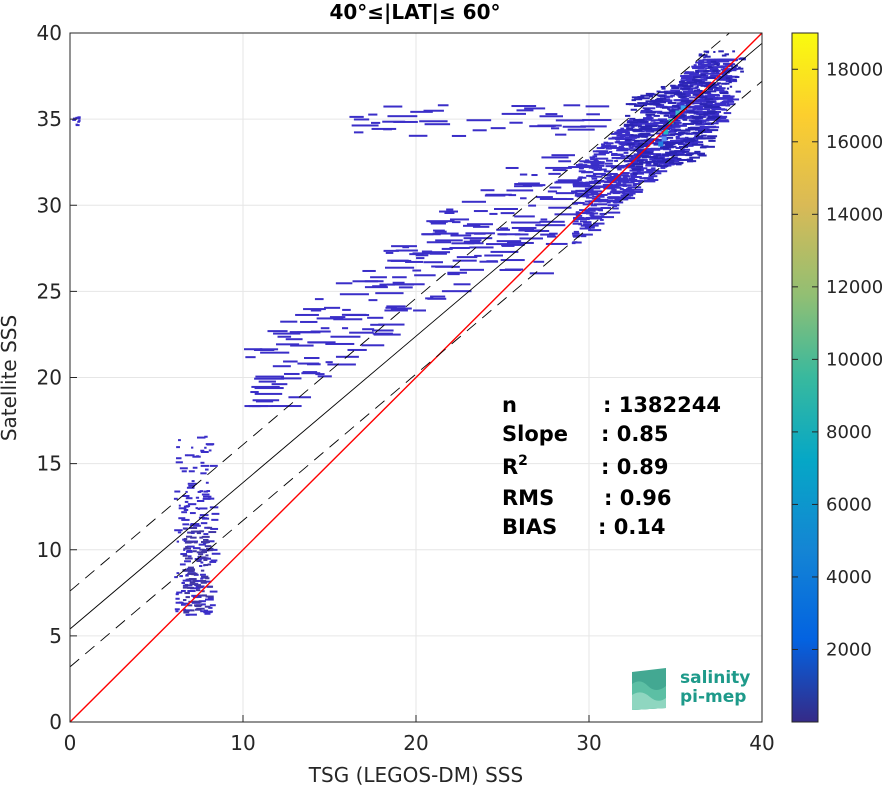  I want to click on stat-label: BIAS, so click(529, 527).